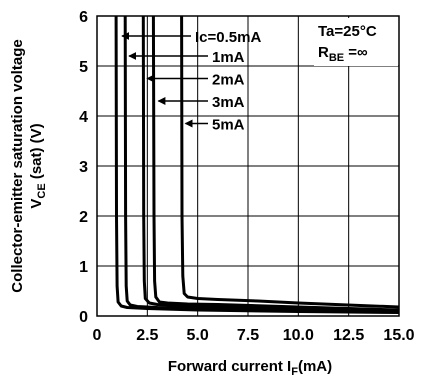  I want to click on ta-condition: Ta=25°C, so click(347, 31).